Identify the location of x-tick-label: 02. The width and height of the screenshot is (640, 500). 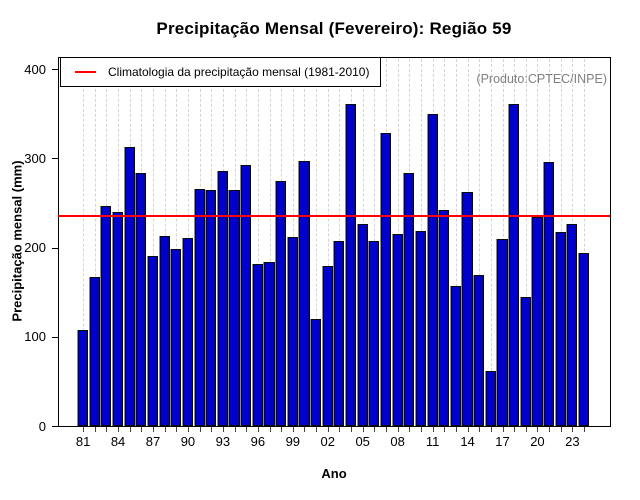
(327, 441).